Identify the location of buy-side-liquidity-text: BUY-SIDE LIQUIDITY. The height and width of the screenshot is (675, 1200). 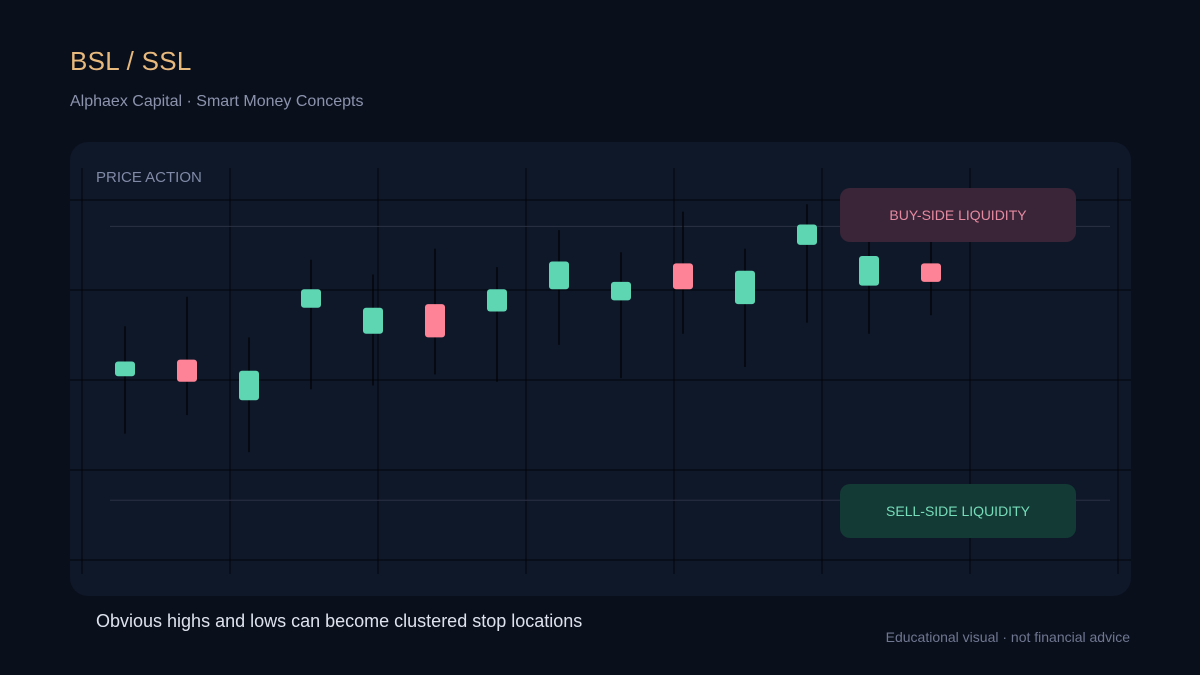
(958, 215).